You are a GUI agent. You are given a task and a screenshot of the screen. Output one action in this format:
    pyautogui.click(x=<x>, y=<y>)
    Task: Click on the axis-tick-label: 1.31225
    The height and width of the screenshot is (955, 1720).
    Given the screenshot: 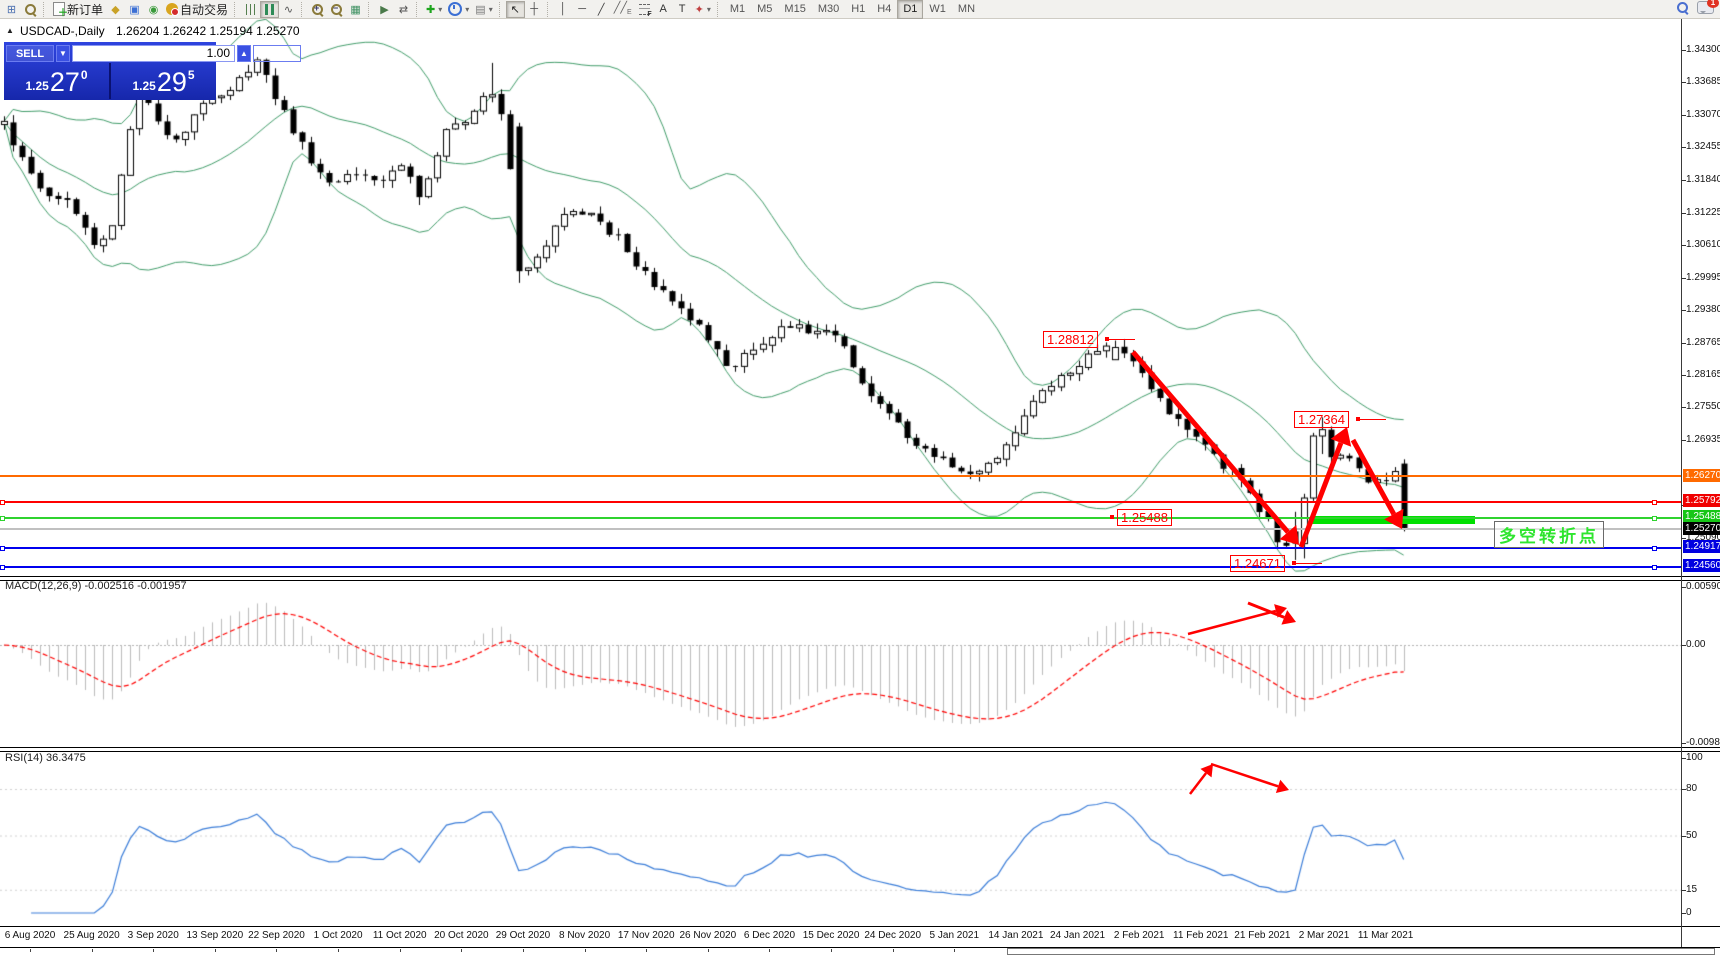 What is the action you would take?
    pyautogui.click(x=1703, y=212)
    